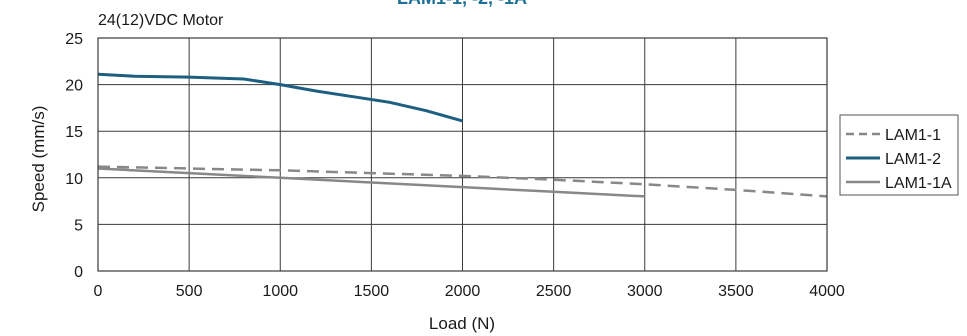  I want to click on y-tick-labels: 0 5 10 15 20 25, so click(74, 156).